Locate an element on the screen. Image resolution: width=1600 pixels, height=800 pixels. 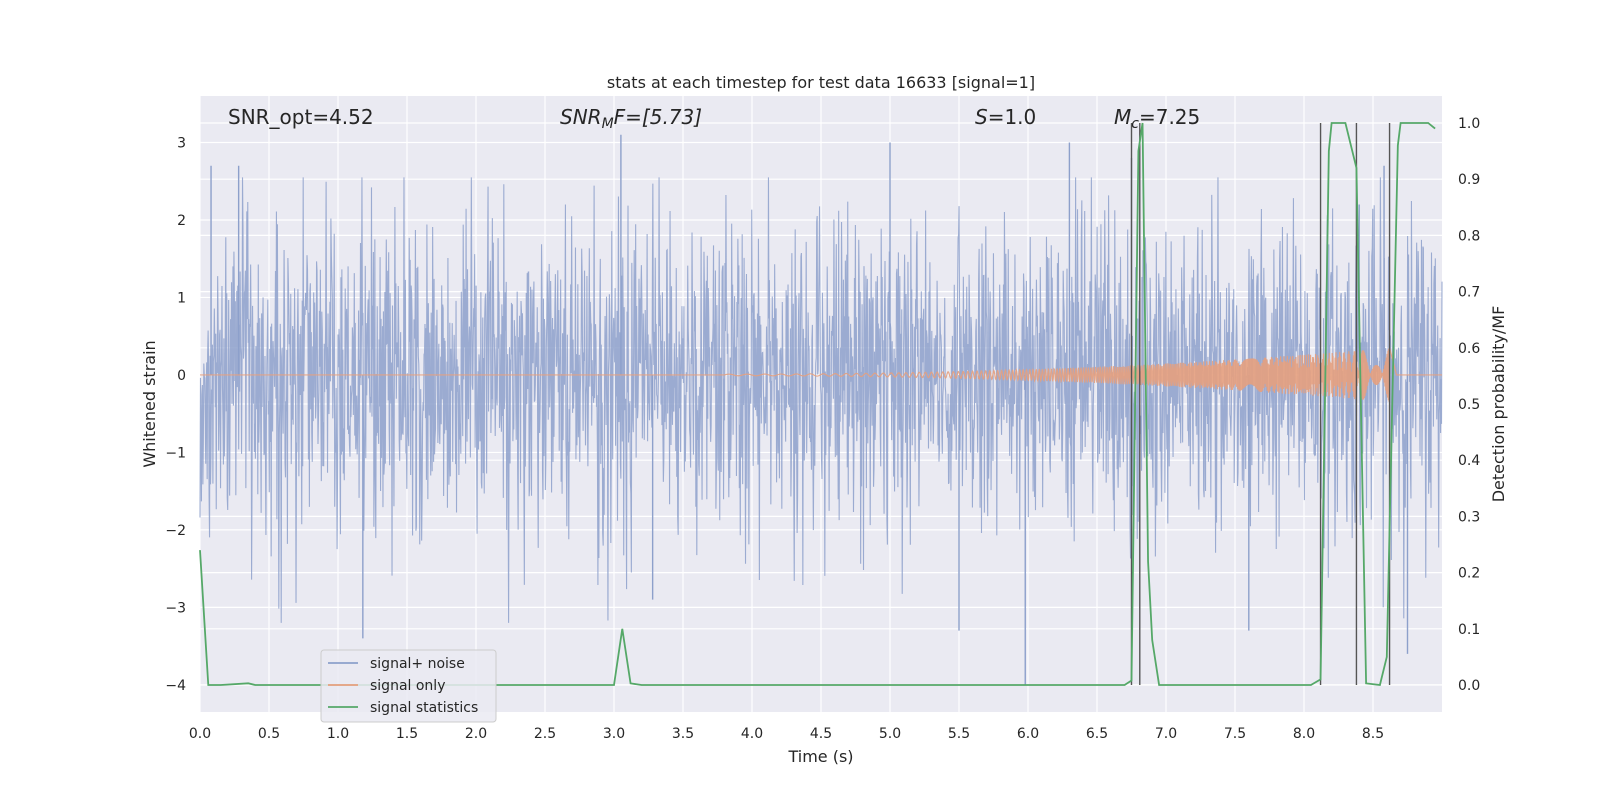
signal-only-line is located at coordinates (821, 374).